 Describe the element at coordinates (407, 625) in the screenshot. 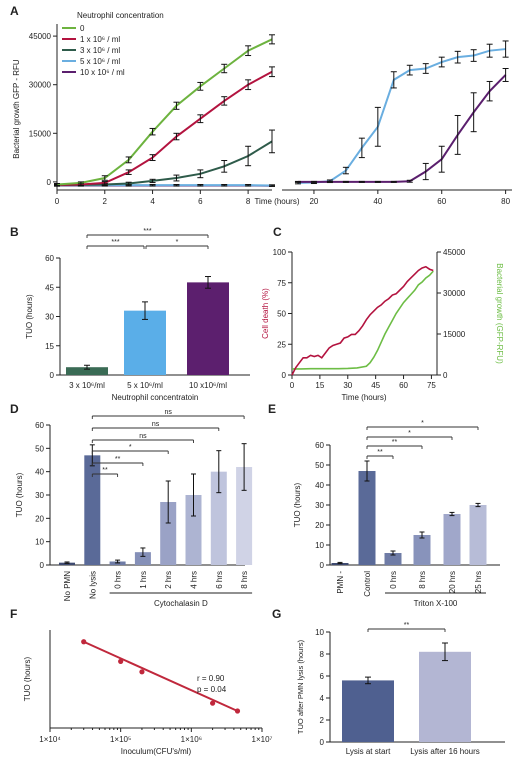

I see `g-sig-label: **` at that location.